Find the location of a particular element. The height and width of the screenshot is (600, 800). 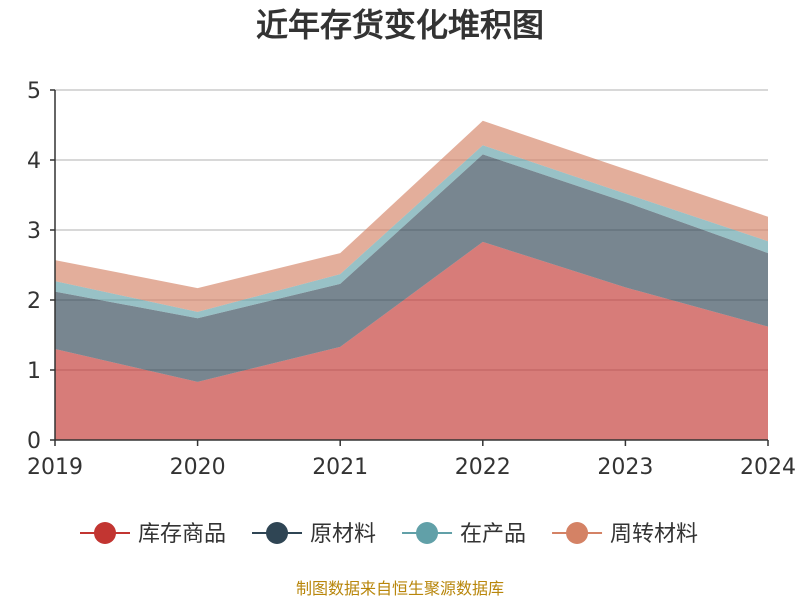

chart-title: 近年存货变化堆积图 is located at coordinates (400, 25).